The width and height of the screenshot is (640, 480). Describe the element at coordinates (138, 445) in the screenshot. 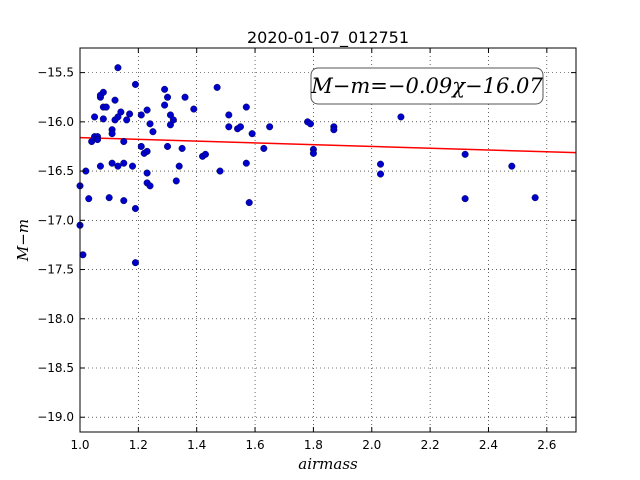

I see `x-tick-label: 1.2` at that location.